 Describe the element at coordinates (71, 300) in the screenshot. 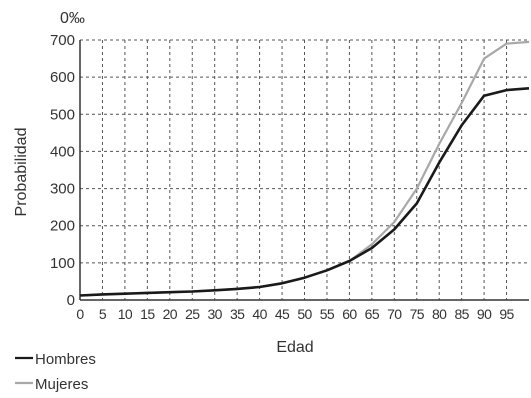

I see `y-tick-label: 0` at that location.